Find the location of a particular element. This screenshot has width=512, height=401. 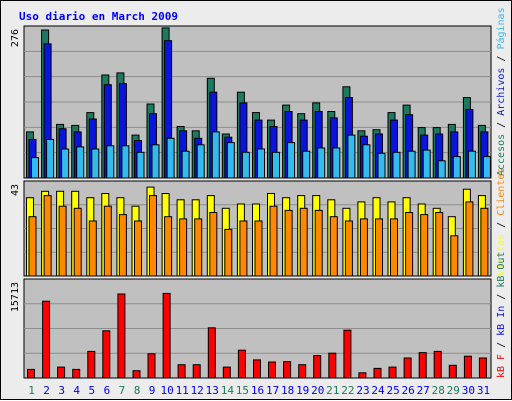

x-tick-label-day-4: 4 is located at coordinates (76, 390).